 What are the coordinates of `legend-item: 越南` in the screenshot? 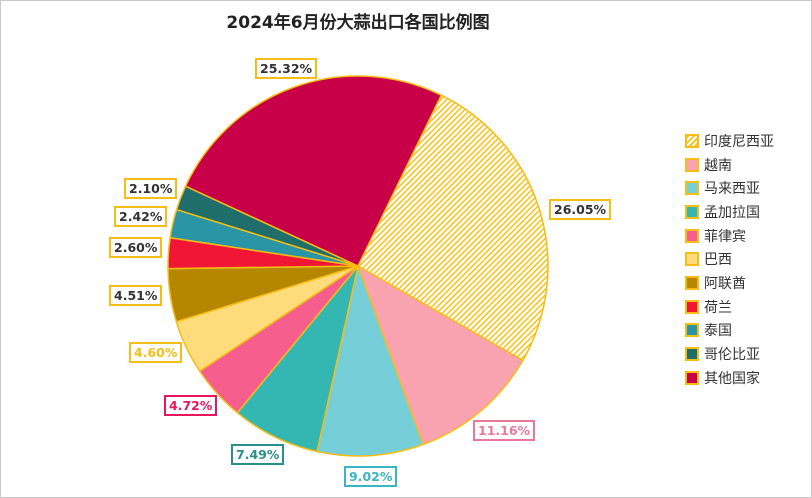 It's located at (729, 165).